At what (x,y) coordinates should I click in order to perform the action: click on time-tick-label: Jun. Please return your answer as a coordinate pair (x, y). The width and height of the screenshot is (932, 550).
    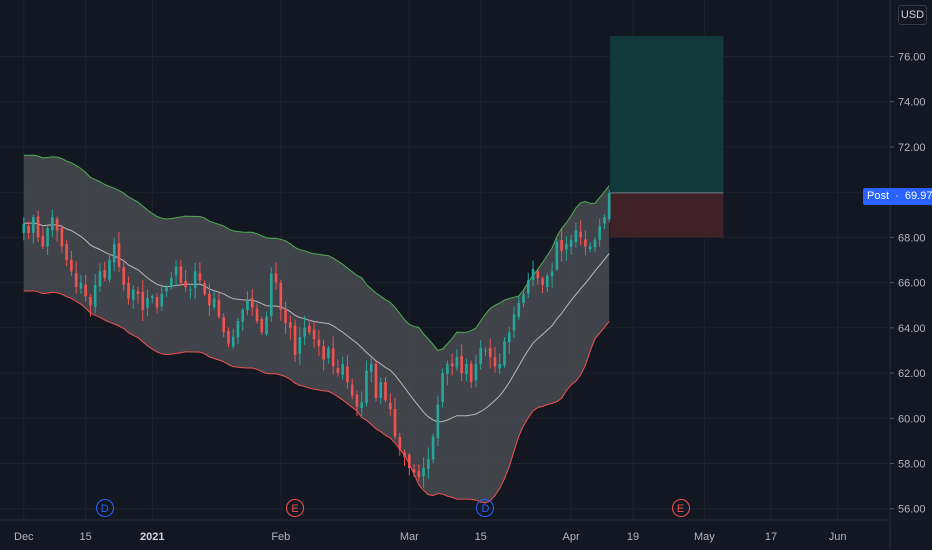
    Looking at the image, I should click on (838, 537).